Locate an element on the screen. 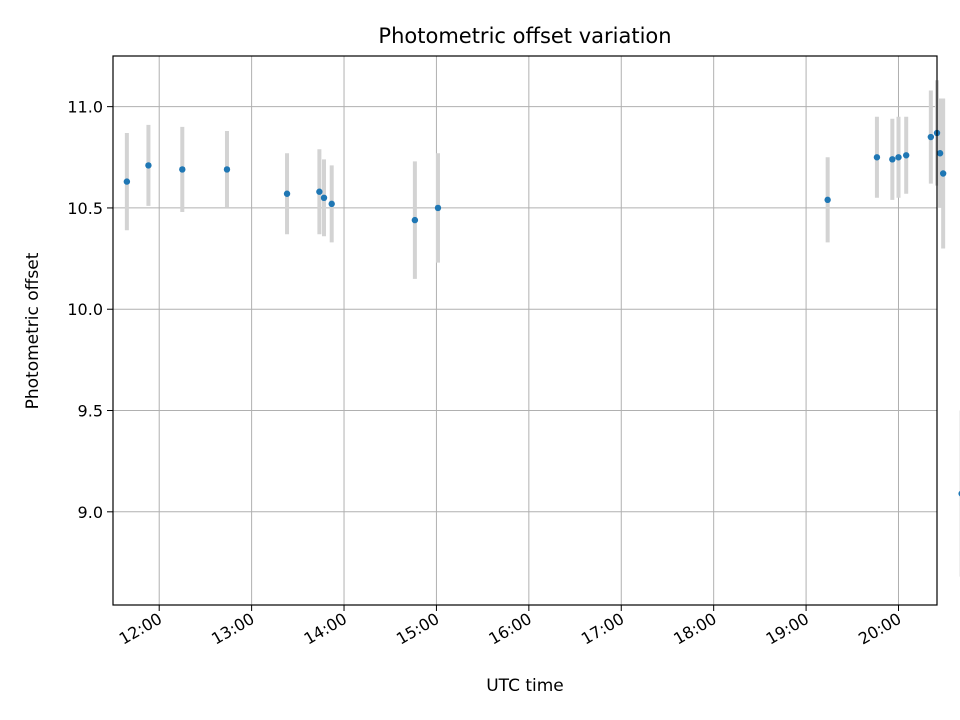  chart-title: Photometric offset variation is located at coordinates (524, 36).